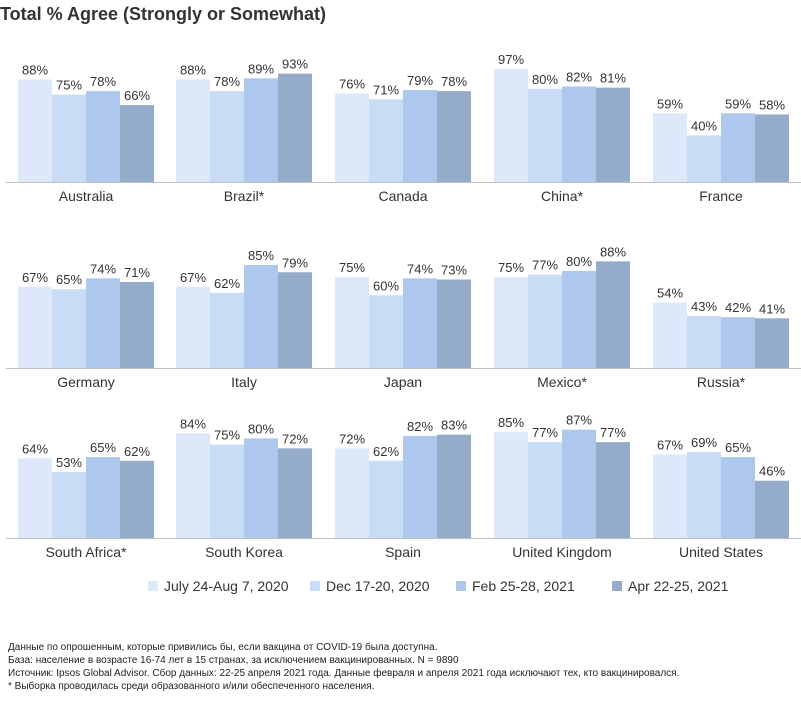 The height and width of the screenshot is (718, 801). I want to click on data-label: 81%, so click(613, 78).